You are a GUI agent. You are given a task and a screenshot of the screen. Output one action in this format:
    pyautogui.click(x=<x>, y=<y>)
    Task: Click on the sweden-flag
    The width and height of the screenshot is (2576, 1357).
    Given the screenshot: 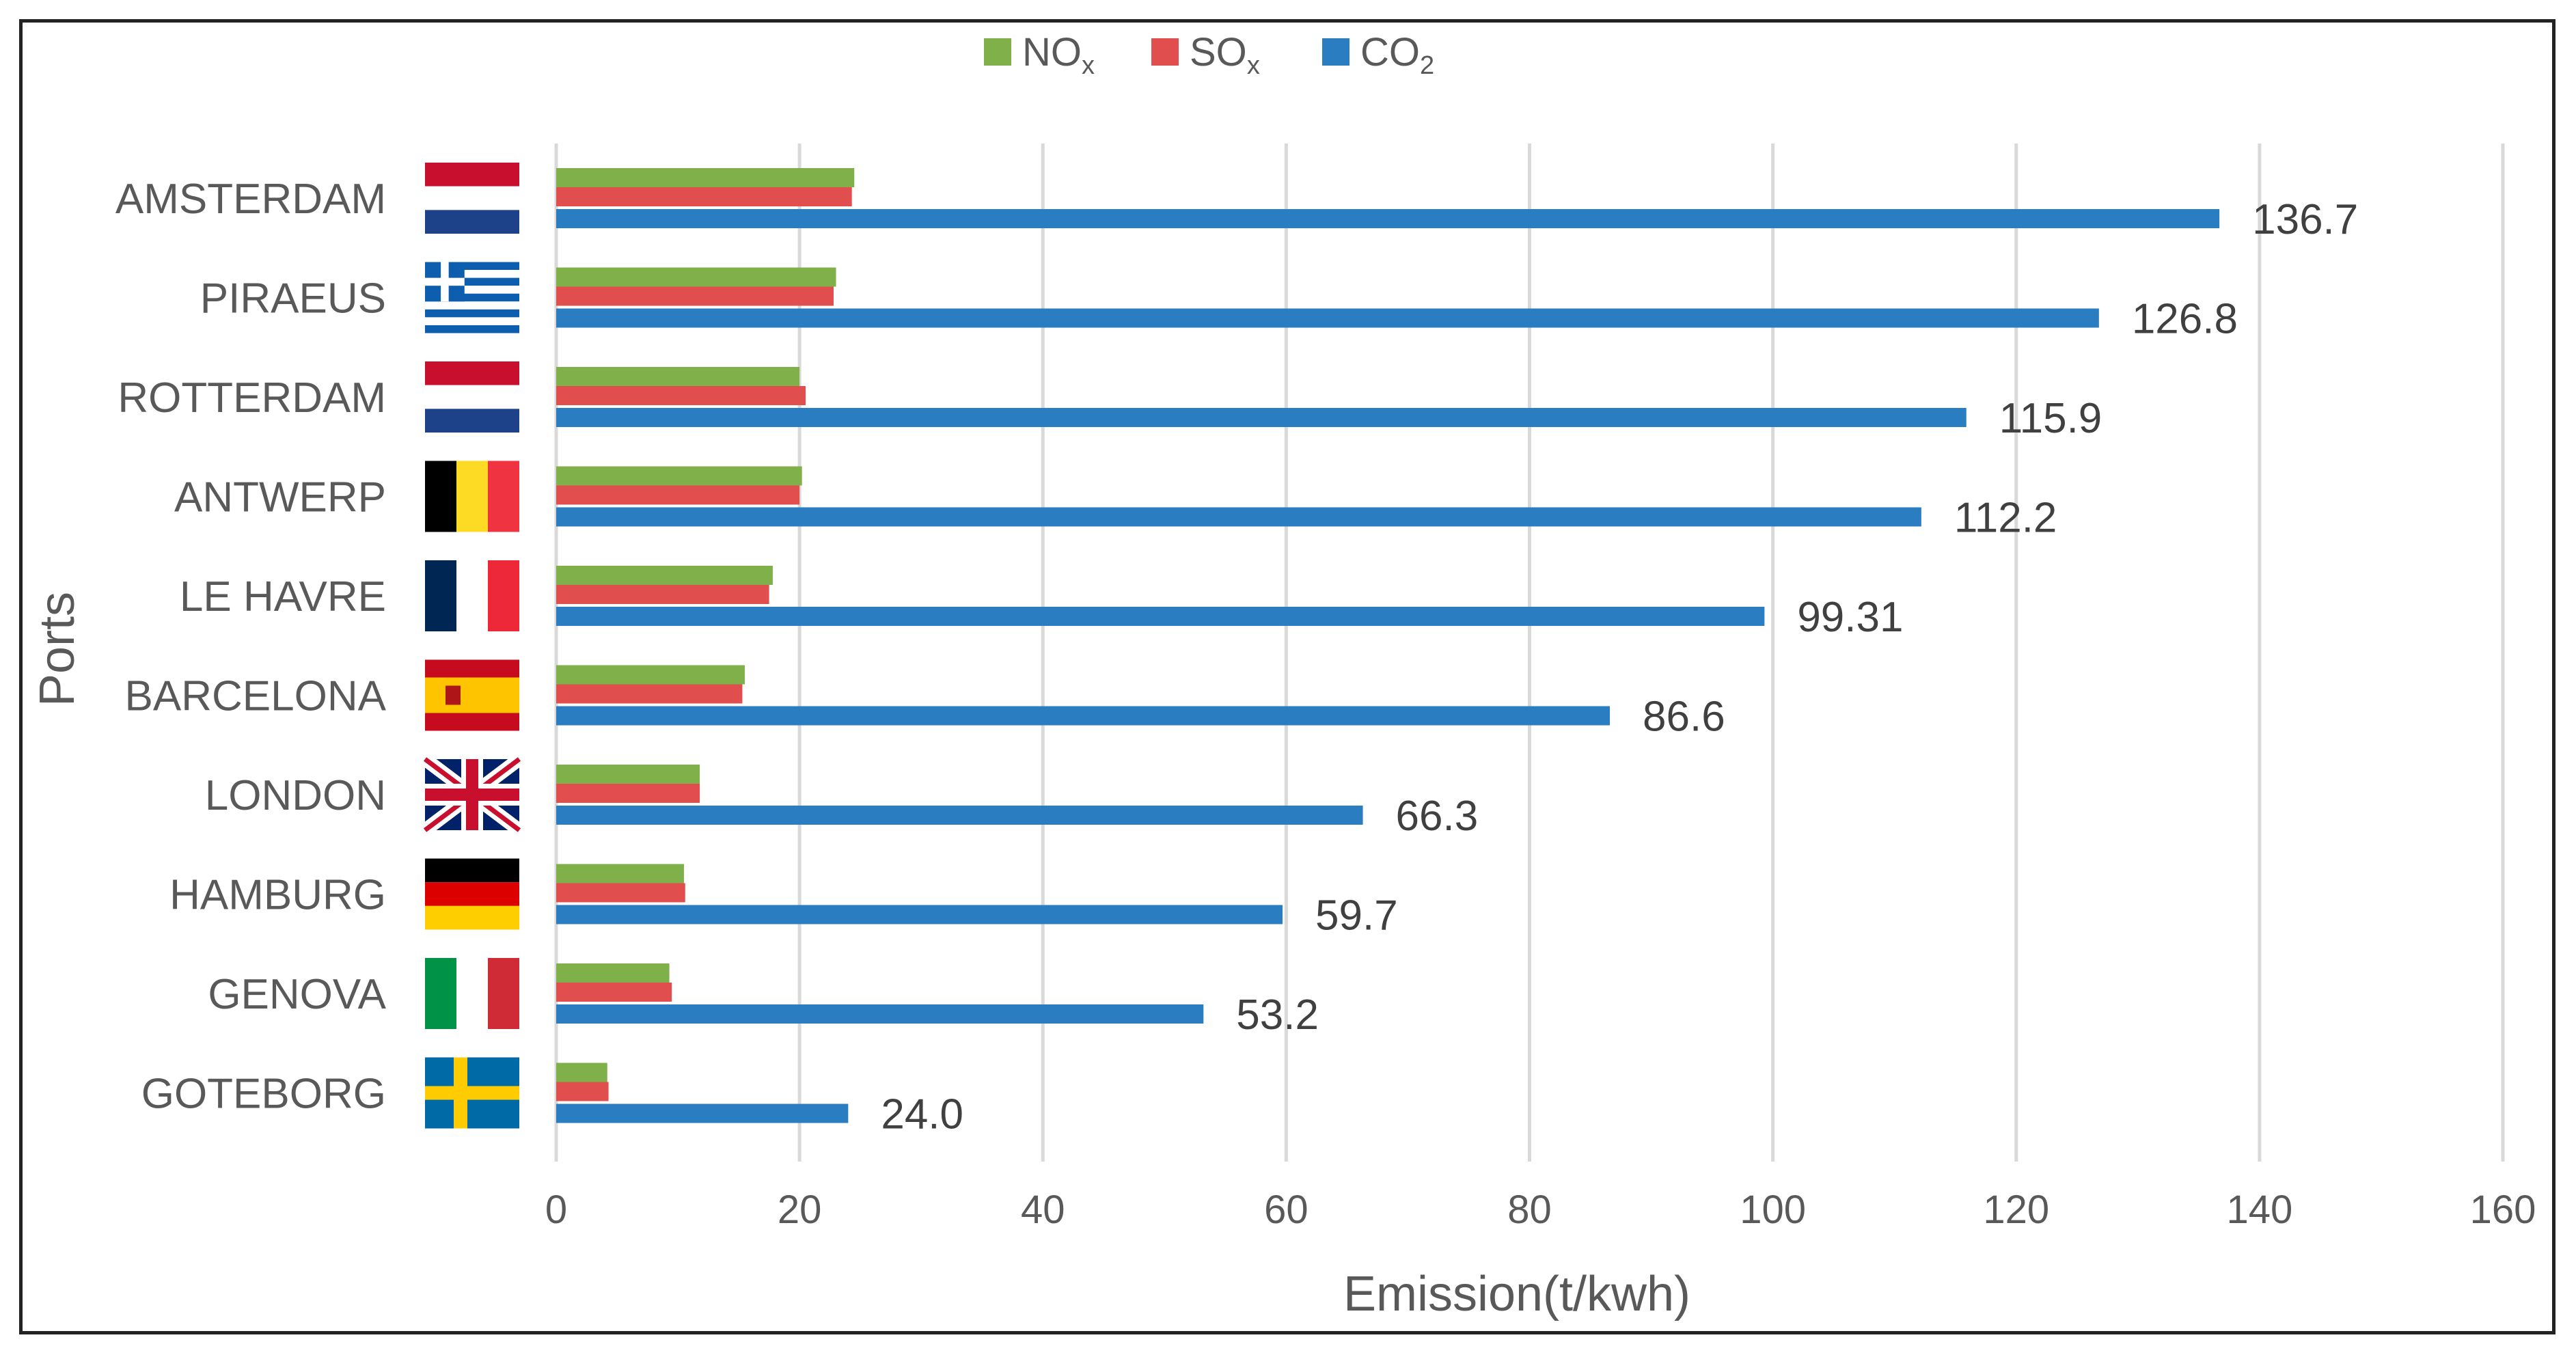 What is the action you would take?
    pyautogui.click(x=472, y=1093)
    